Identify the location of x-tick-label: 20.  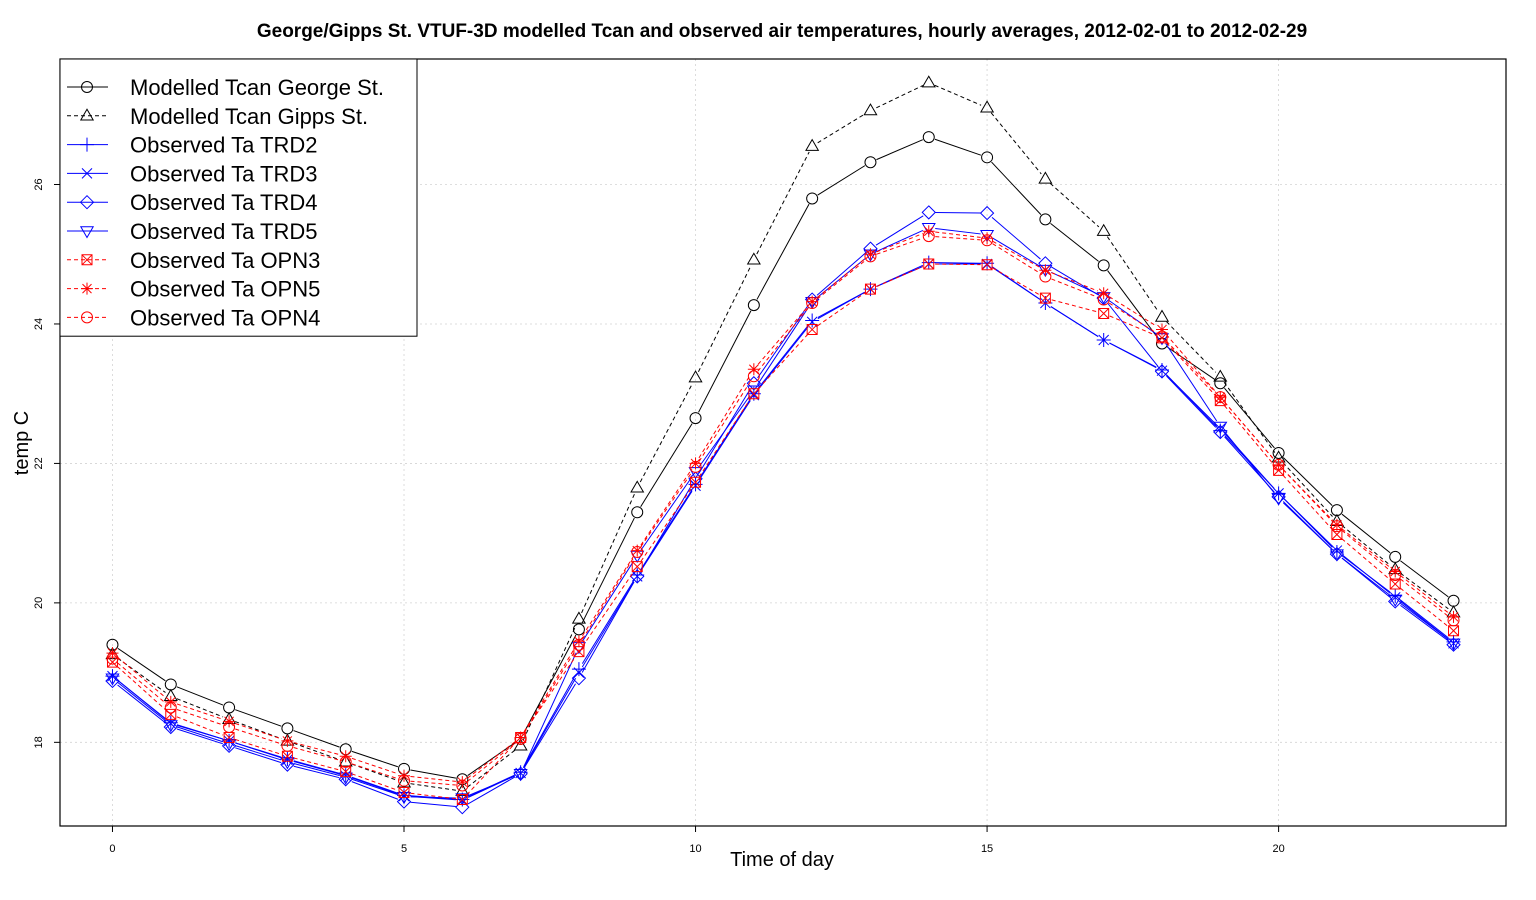
(1278, 849).